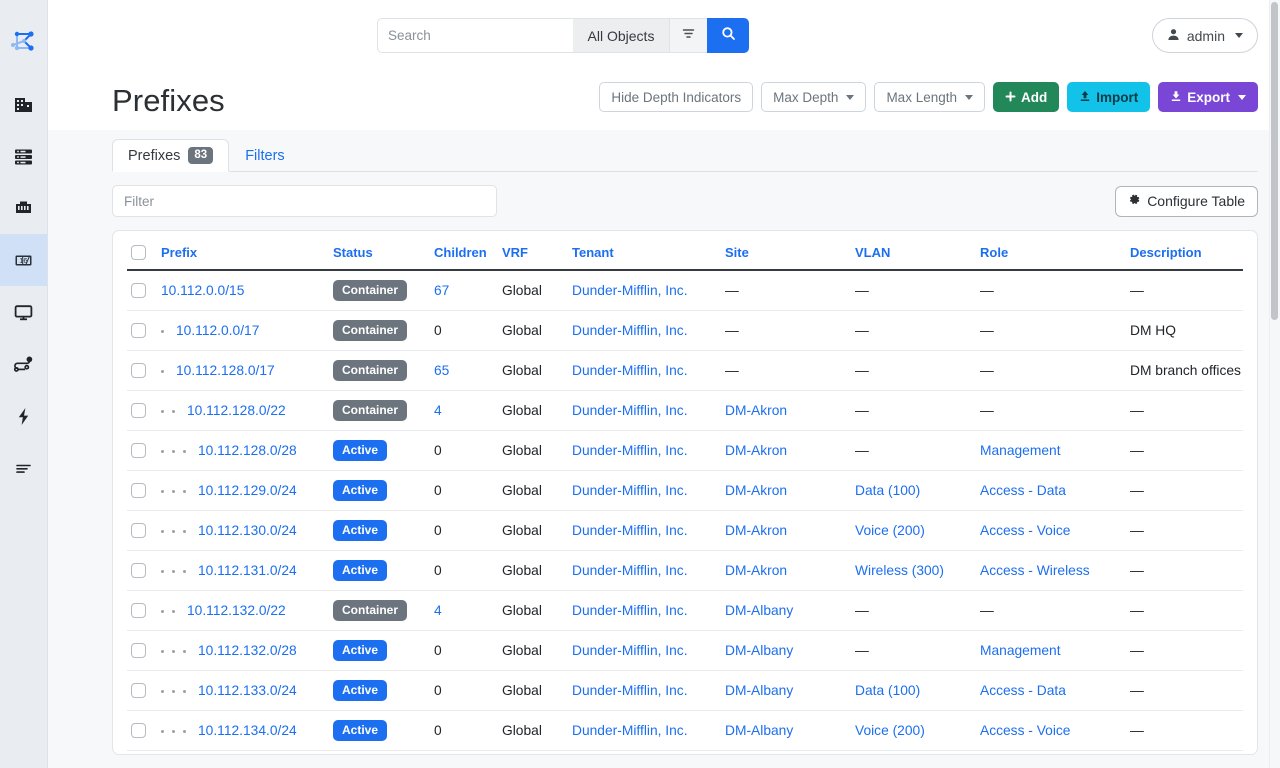  I want to click on column-header-children: Children, so click(464, 251).